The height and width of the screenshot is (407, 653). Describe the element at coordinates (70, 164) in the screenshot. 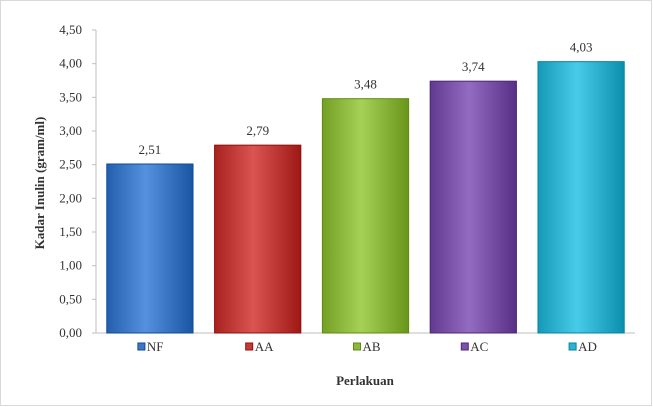

I see `y-tick-label: 2,50` at that location.